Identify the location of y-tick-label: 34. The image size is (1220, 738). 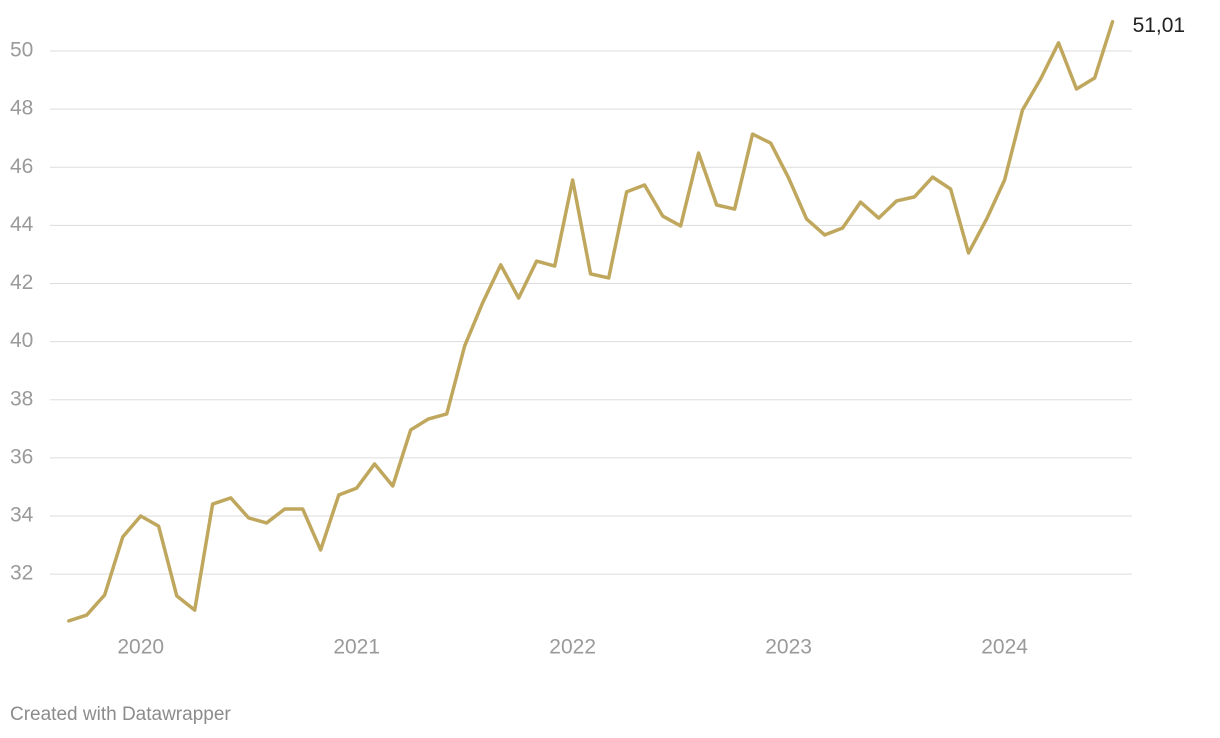
(22, 515).